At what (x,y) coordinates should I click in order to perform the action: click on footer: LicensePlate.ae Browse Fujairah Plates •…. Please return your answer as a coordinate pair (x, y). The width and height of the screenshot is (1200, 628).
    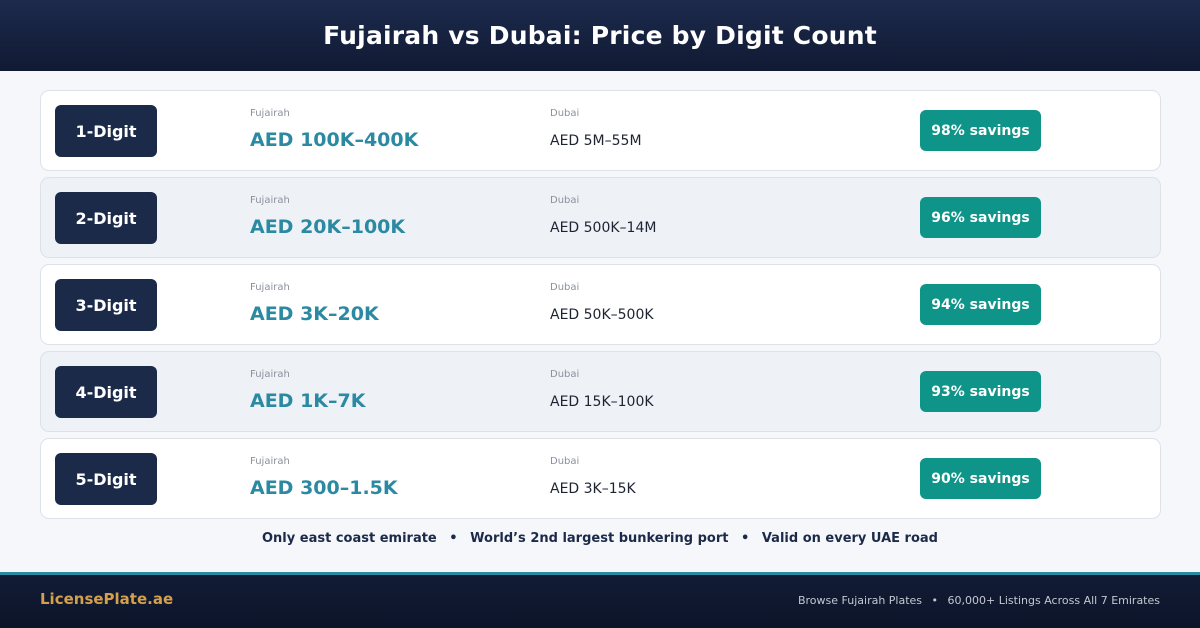
    Looking at the image, I should click on (600, 600).